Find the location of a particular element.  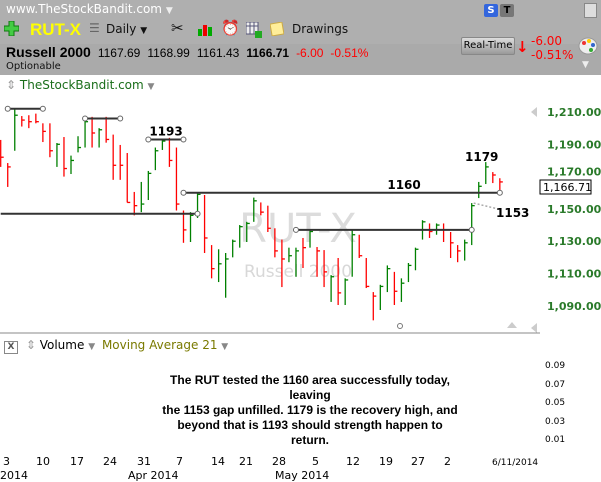

realtime-button: Real-Time is located at coordinates (488, 46).